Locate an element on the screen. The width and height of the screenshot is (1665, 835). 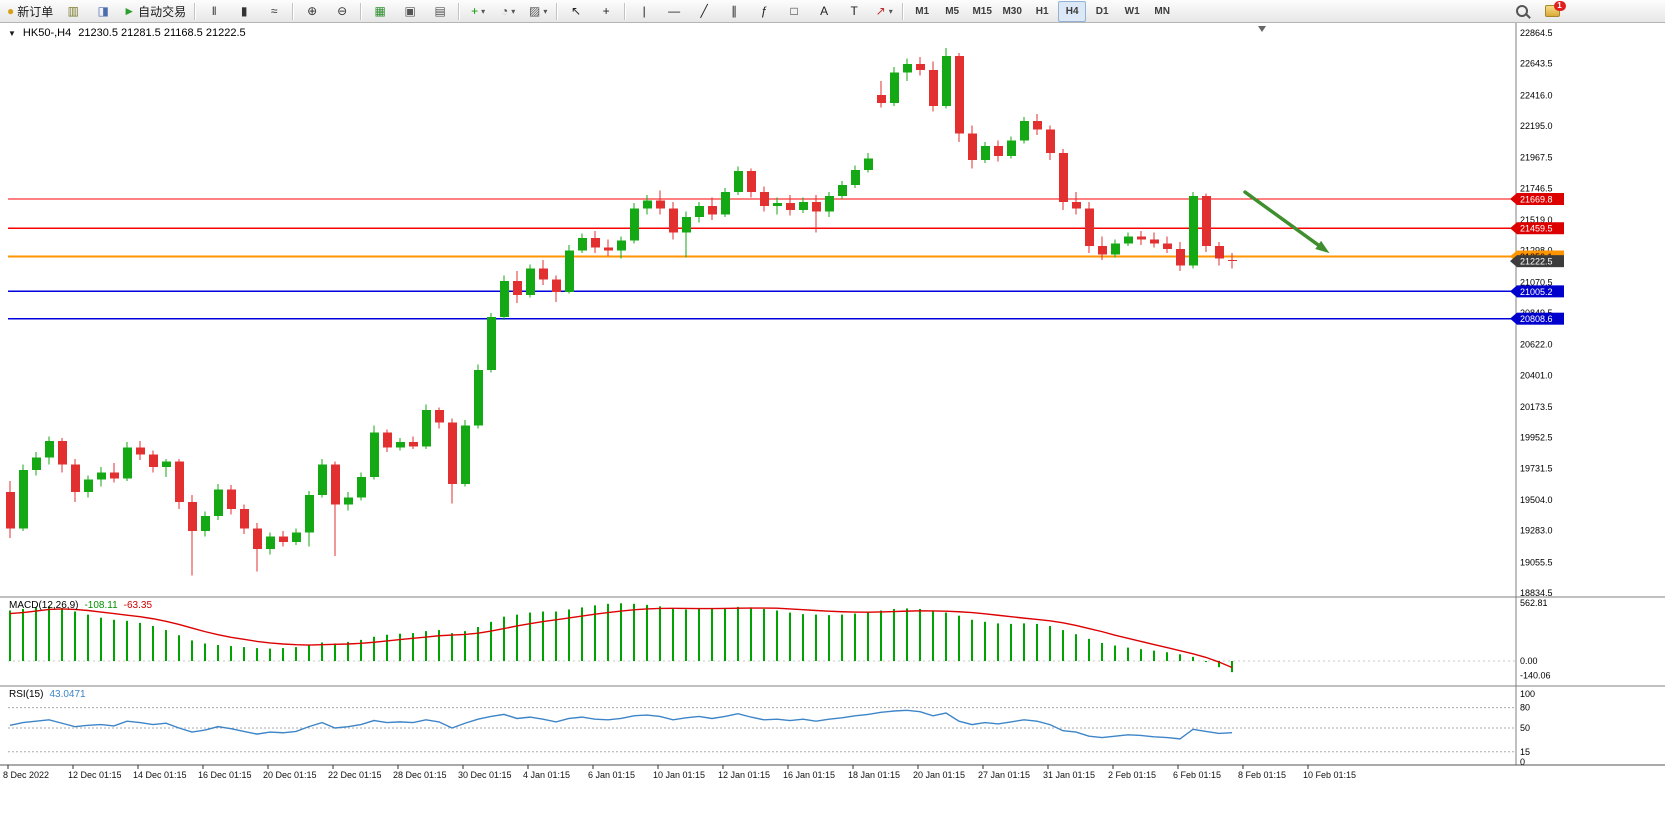
svg-text: 20 Jan 01:15 is located at coordinates (939, 775).